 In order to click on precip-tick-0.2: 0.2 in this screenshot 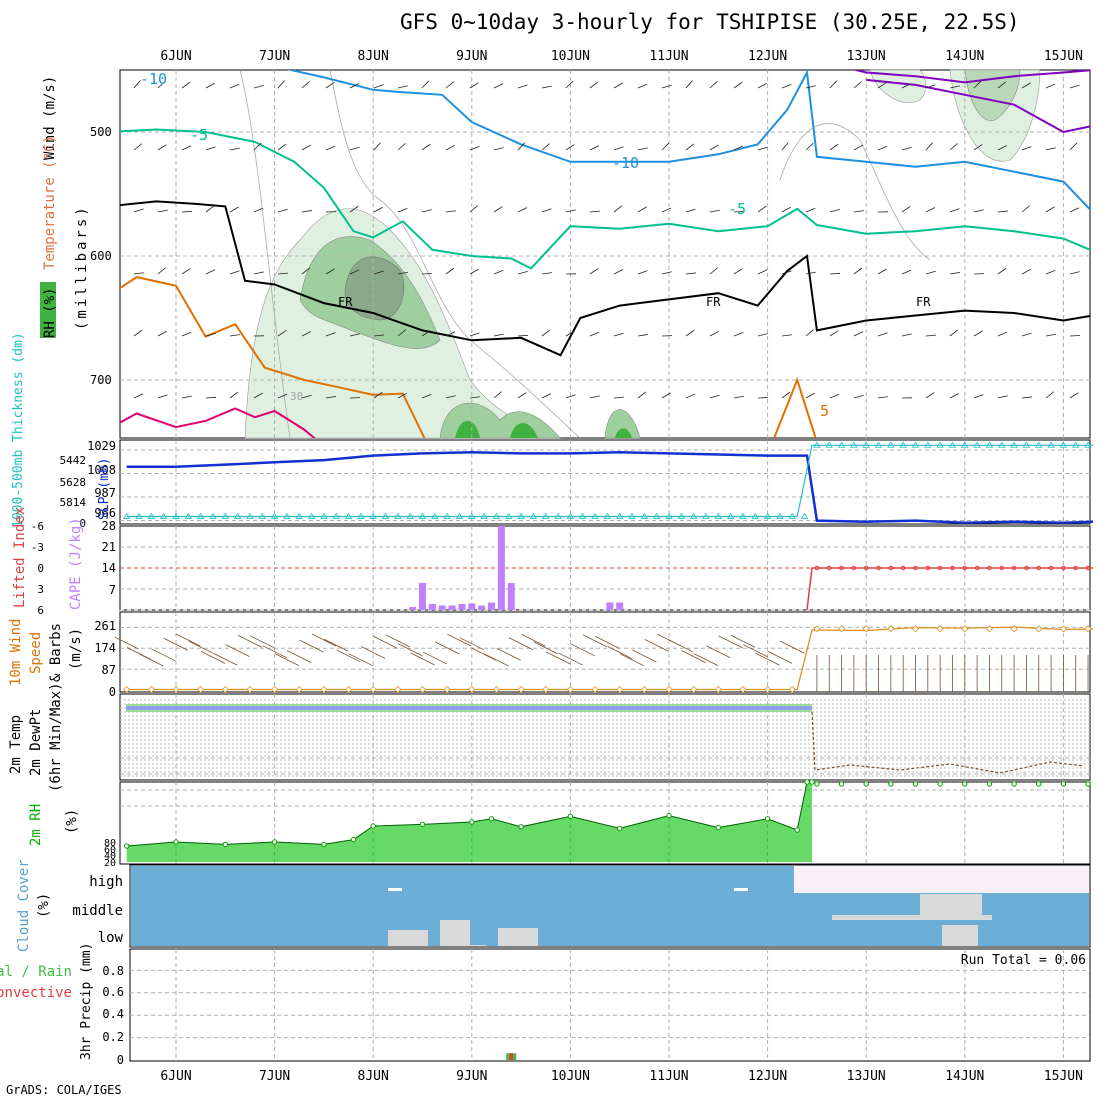, I will do `click(113, 1037)`.